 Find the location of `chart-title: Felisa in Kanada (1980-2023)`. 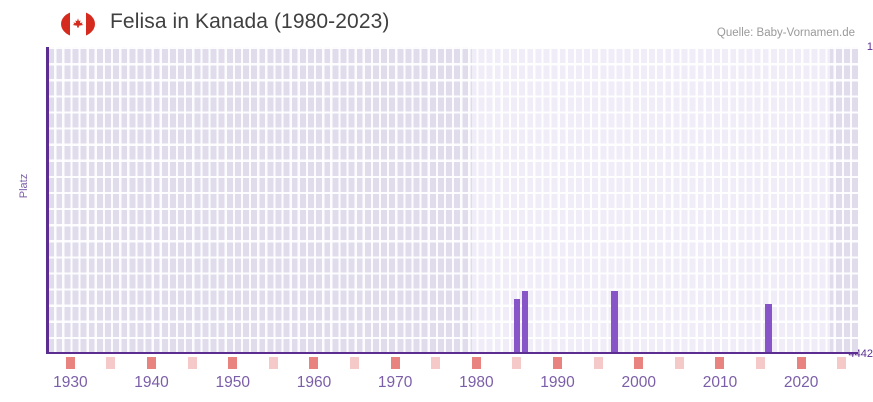

chart-title: Felisa in Kanada (1980-2023) is located at coordinates (250, 21).